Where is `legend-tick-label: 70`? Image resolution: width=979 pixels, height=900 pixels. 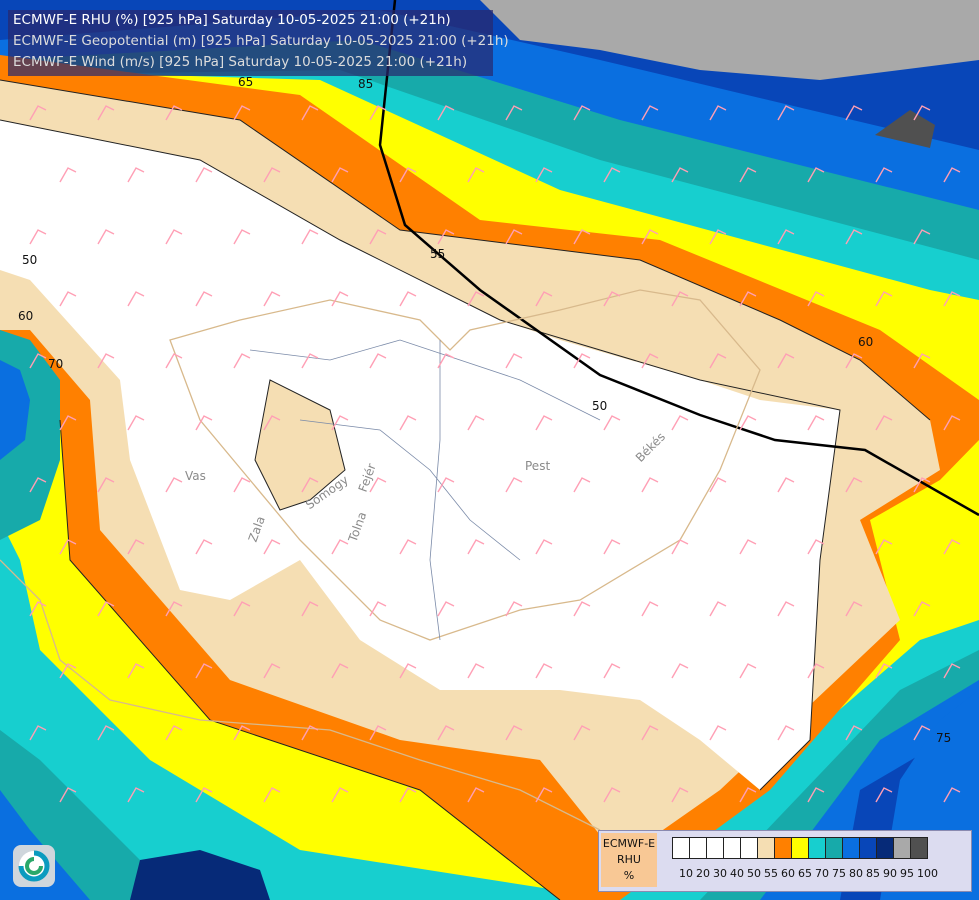 legend-tick-label: 70 is located at coordinates (822, 873).